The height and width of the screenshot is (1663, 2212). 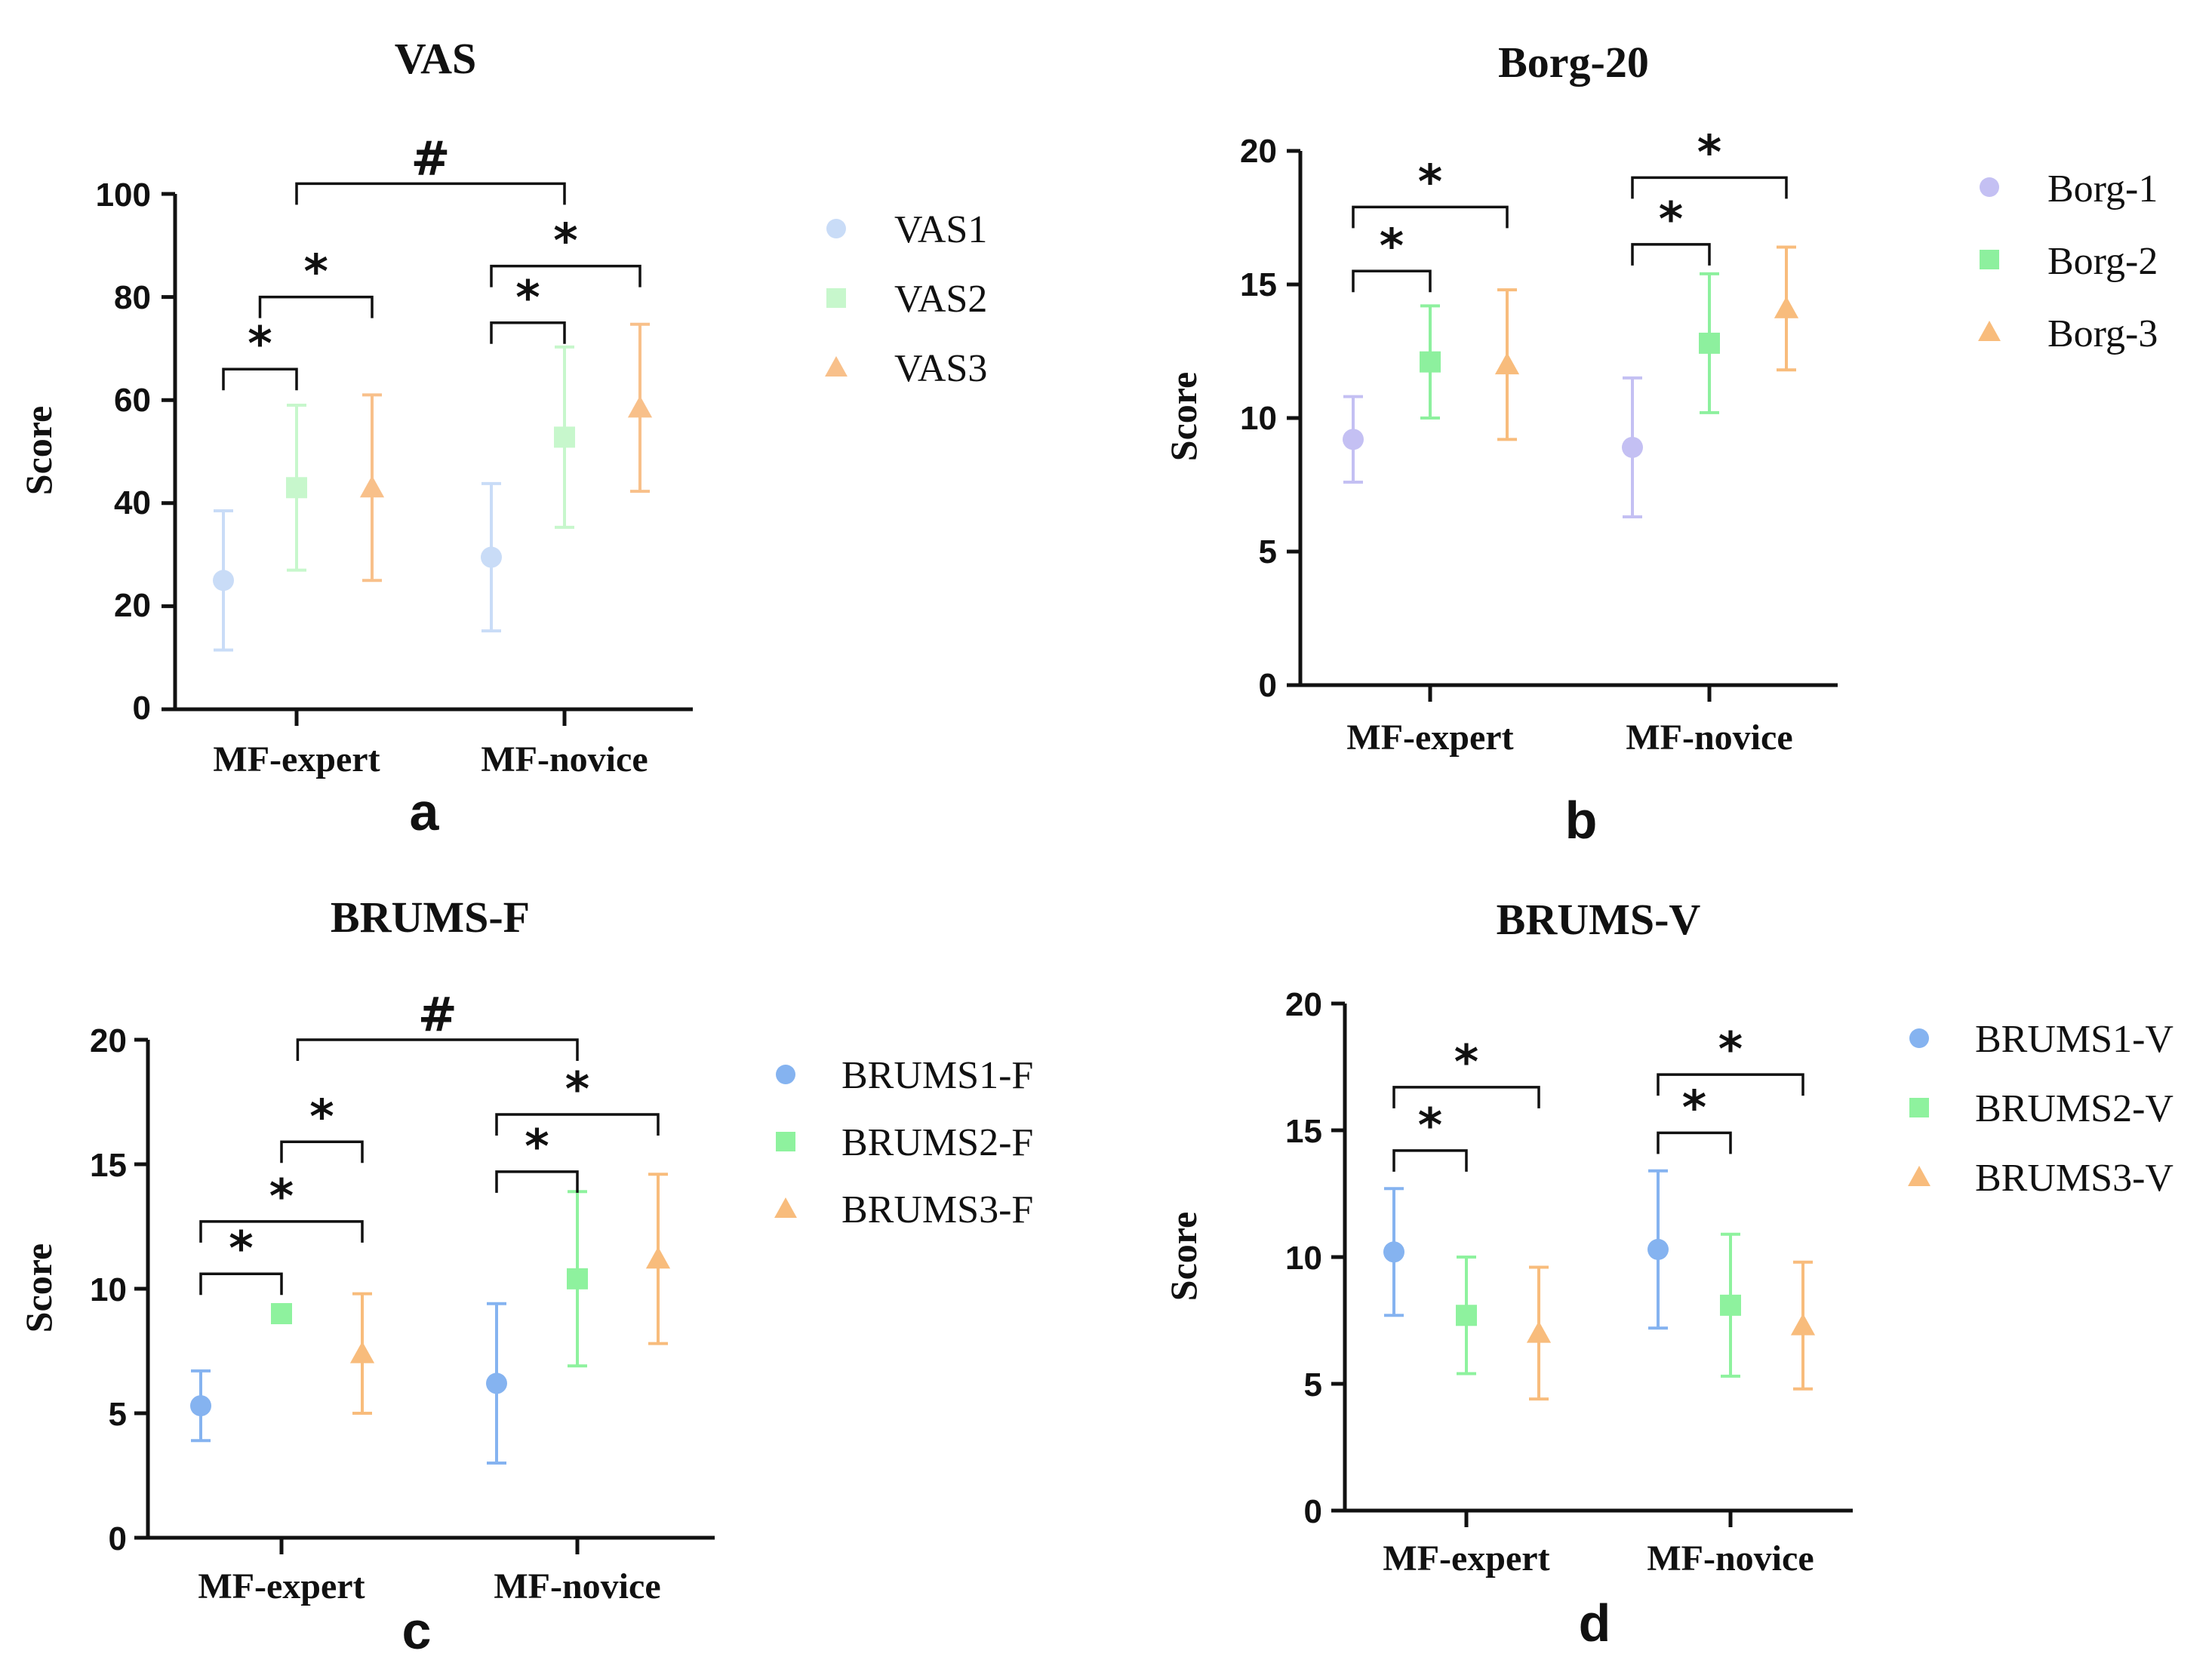 I want to click on legend-label: Borg-3, so click(x=2102, y=333).